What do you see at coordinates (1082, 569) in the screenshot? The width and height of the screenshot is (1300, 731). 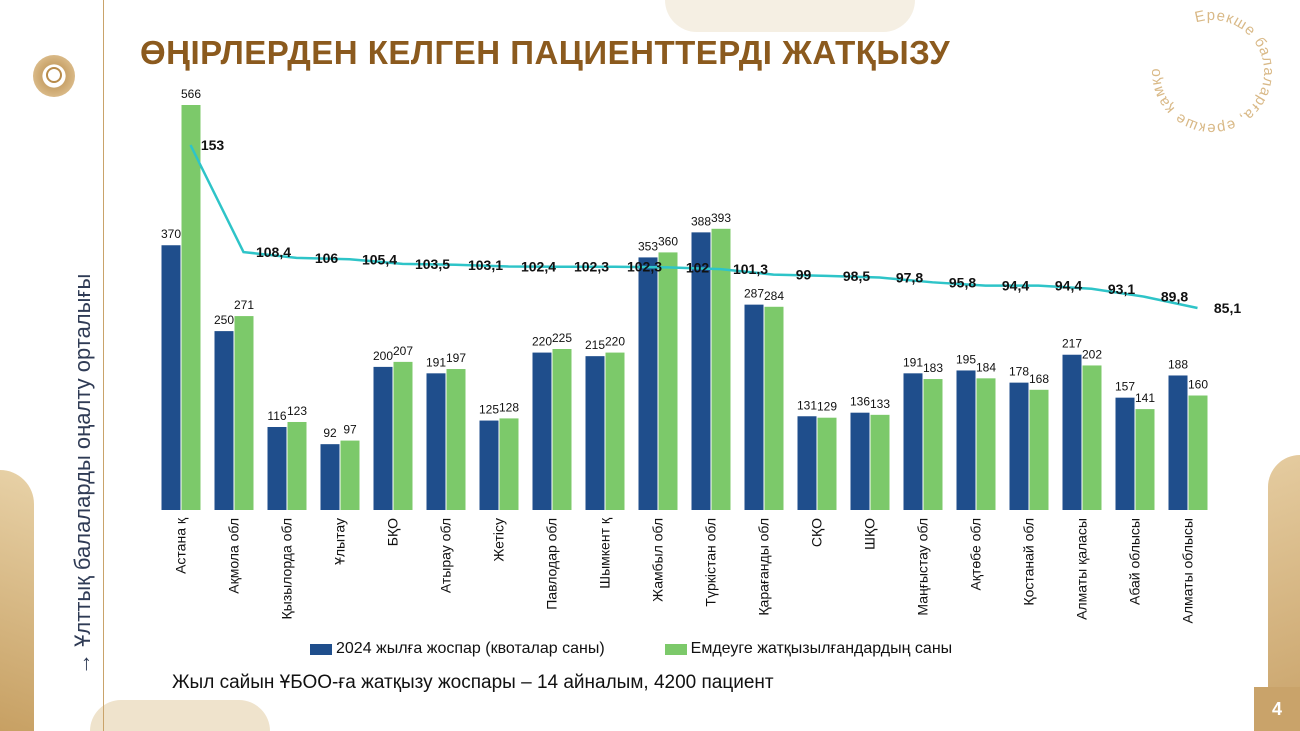 I see `category-label: Алматы қаласы` at bounding box center [1082, 569].